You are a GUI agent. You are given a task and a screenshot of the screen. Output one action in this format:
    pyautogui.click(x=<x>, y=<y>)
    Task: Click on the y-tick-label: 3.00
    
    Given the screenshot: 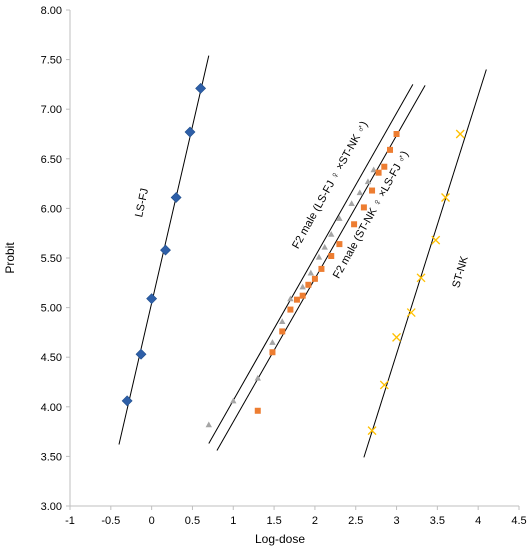 What is the action you would take?
    pyautogui.click(x=51, y=507)
    